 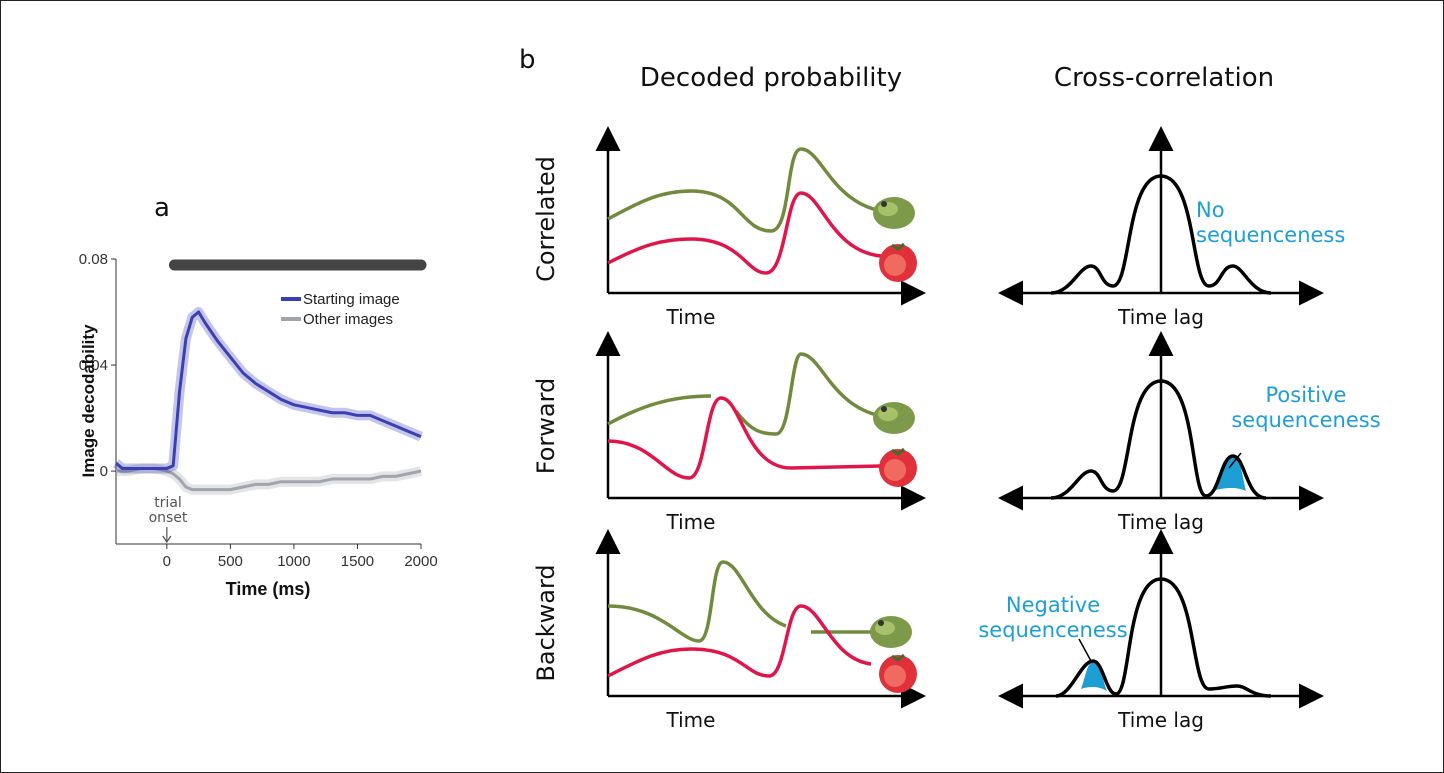 What do you see at coordinates (93, 365) in the screenshot?
I see `y-tick-label: 0.04` at bounding box center [93, 365].